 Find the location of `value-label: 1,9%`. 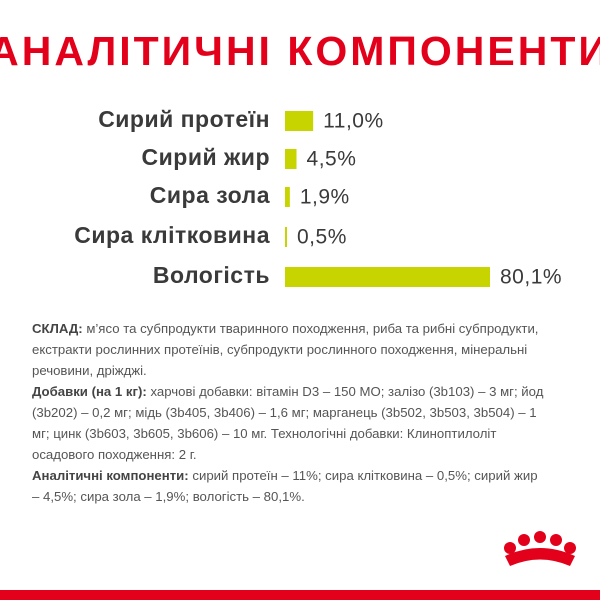

value-label: 1,9% is located at coordinates (325, 197).